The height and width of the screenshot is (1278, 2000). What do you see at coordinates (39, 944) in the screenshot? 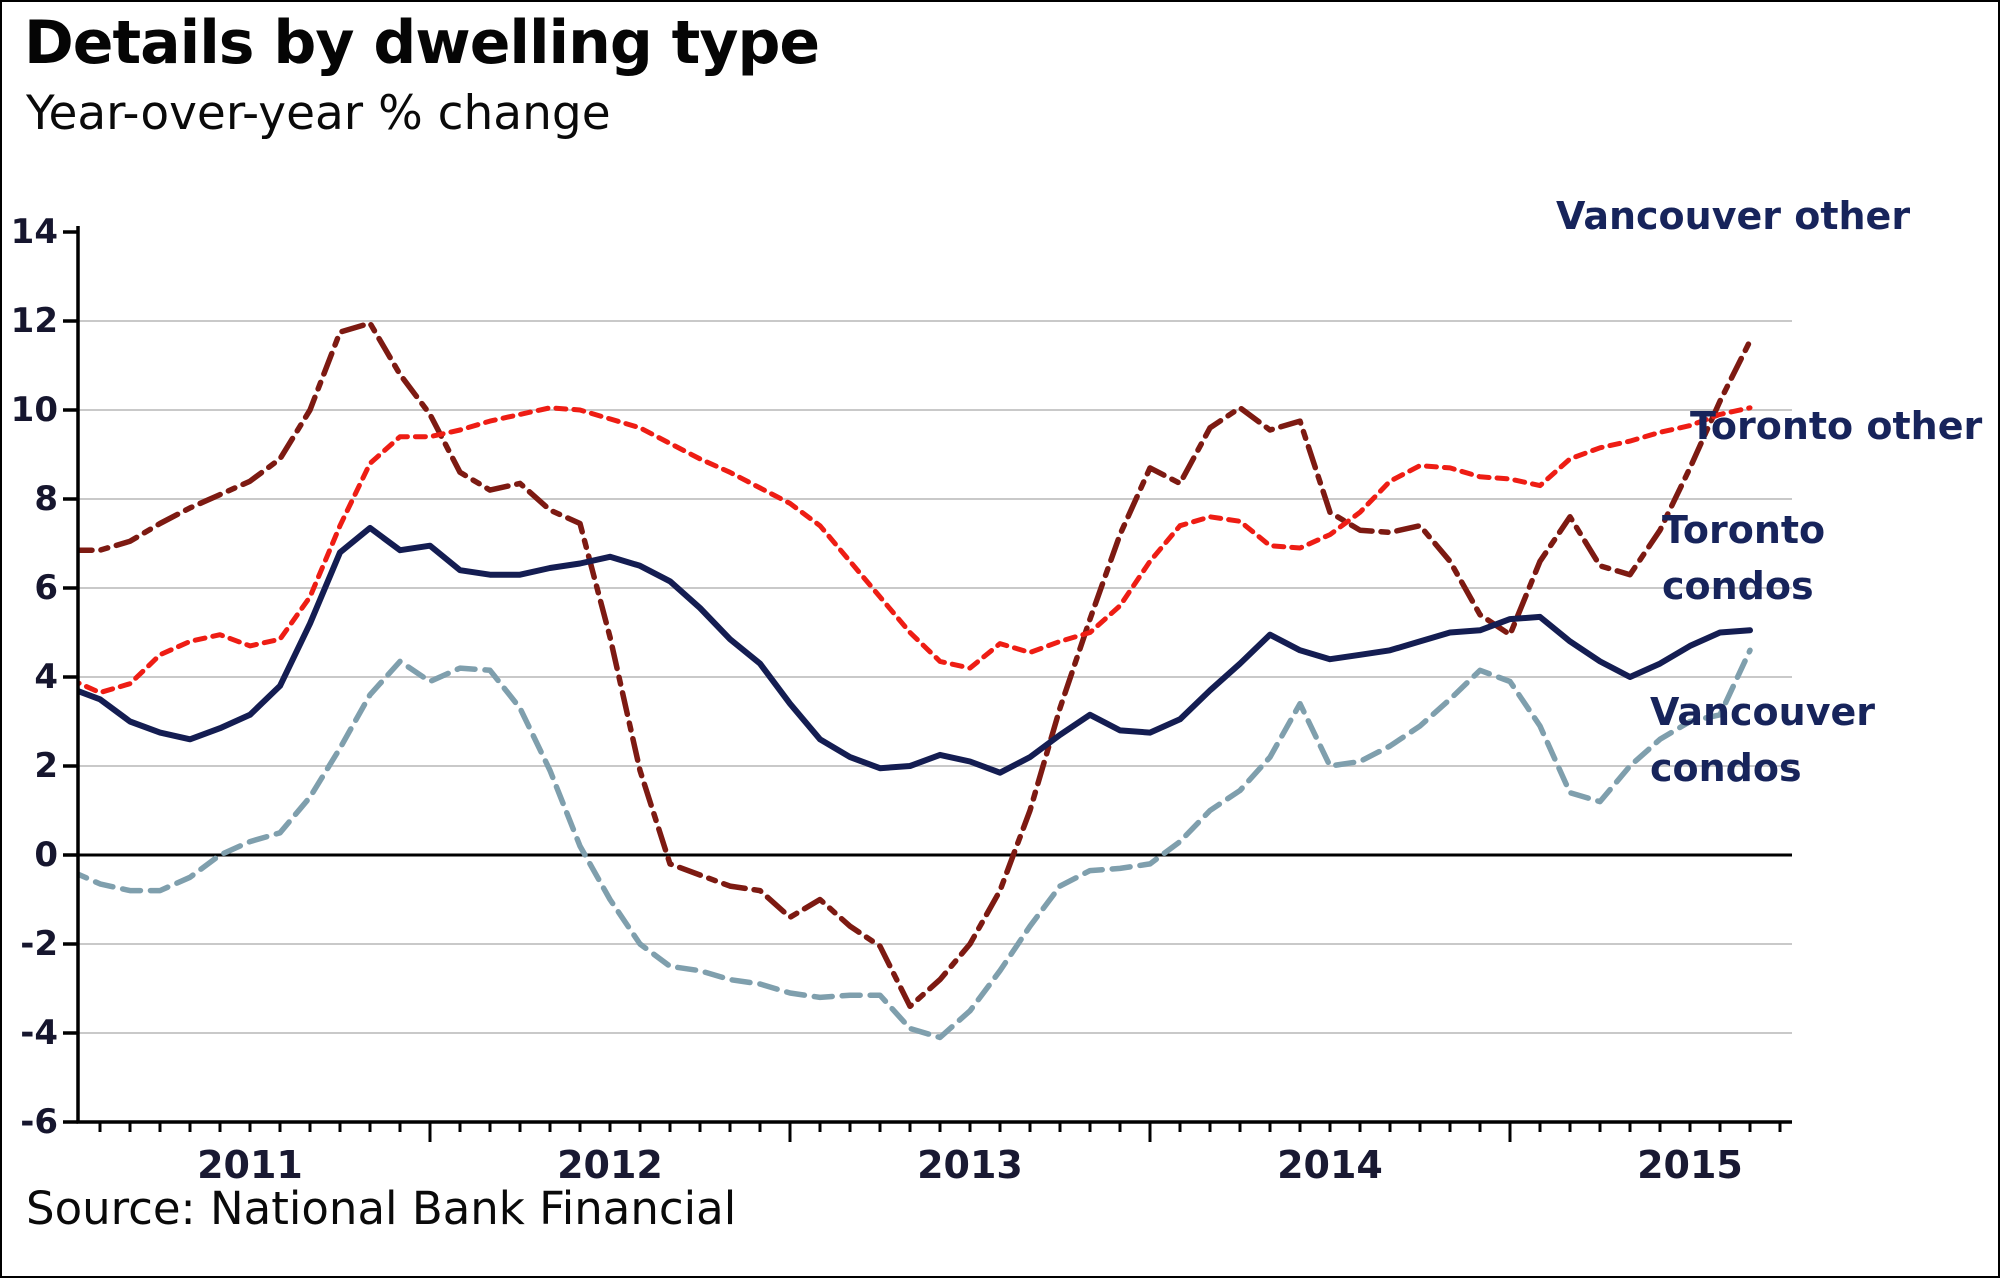
I see `y-axis-label--2: -2` at bounding box center [39, 944].